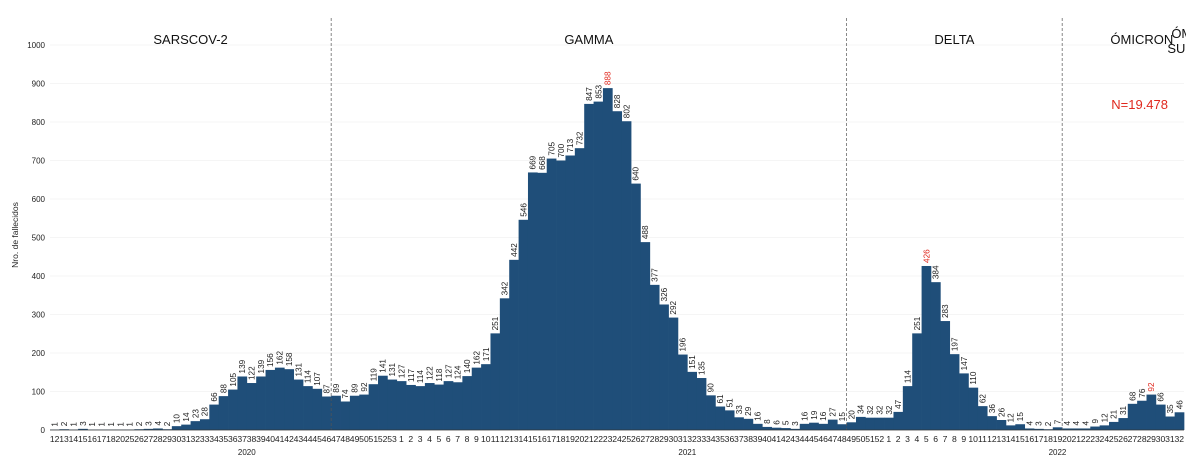 The image size is (1186, 457). I want to click on data-label: 127, so click(401, 371).